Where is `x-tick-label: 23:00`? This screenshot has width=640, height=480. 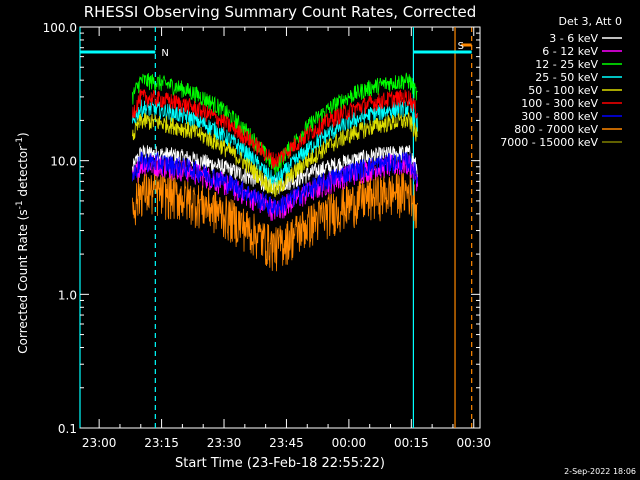 x-tick-label: 23:00 is located at coordinates (99, 443).